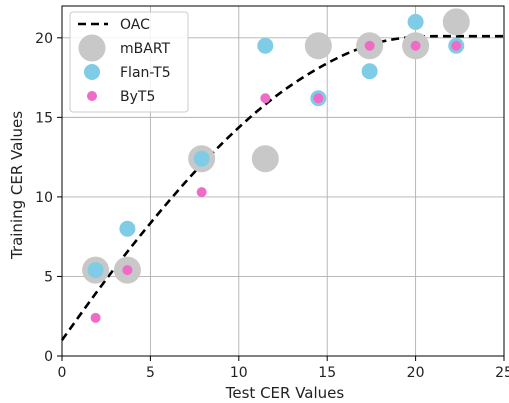 The width and height of the screenshot is (509, 403). I want to click on legend-label-byt5: ByT5, so click(137, 97).